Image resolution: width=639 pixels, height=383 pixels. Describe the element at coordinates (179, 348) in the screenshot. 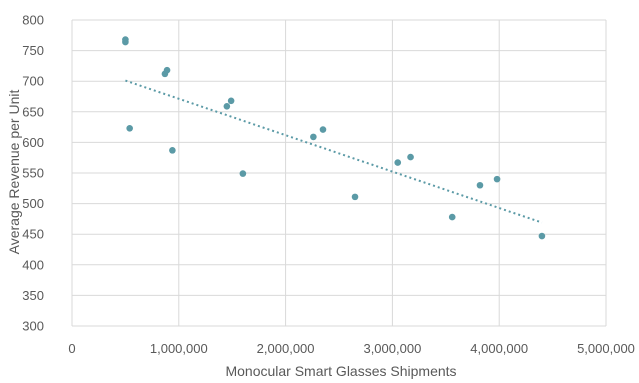

I see `x-tick-label: 1,000,000` at that location.